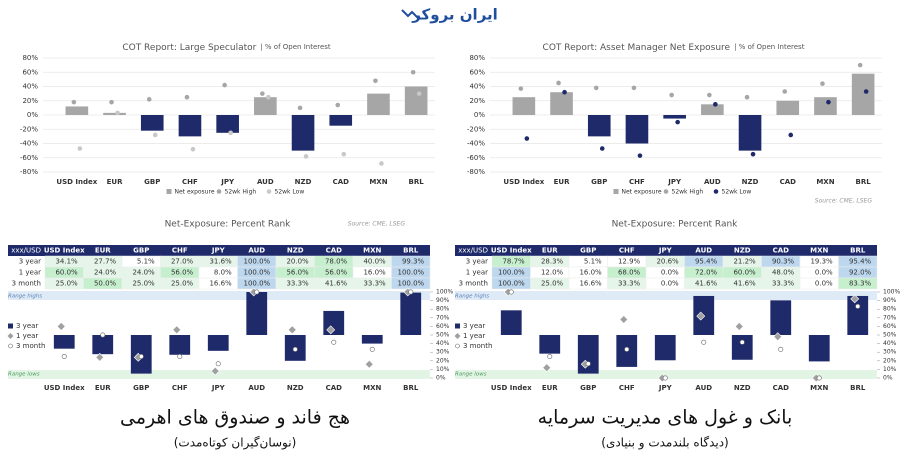  Describe the element at coordinates (29, 144) in the screenshot. I see `y-tick-label: -40%` at that location.